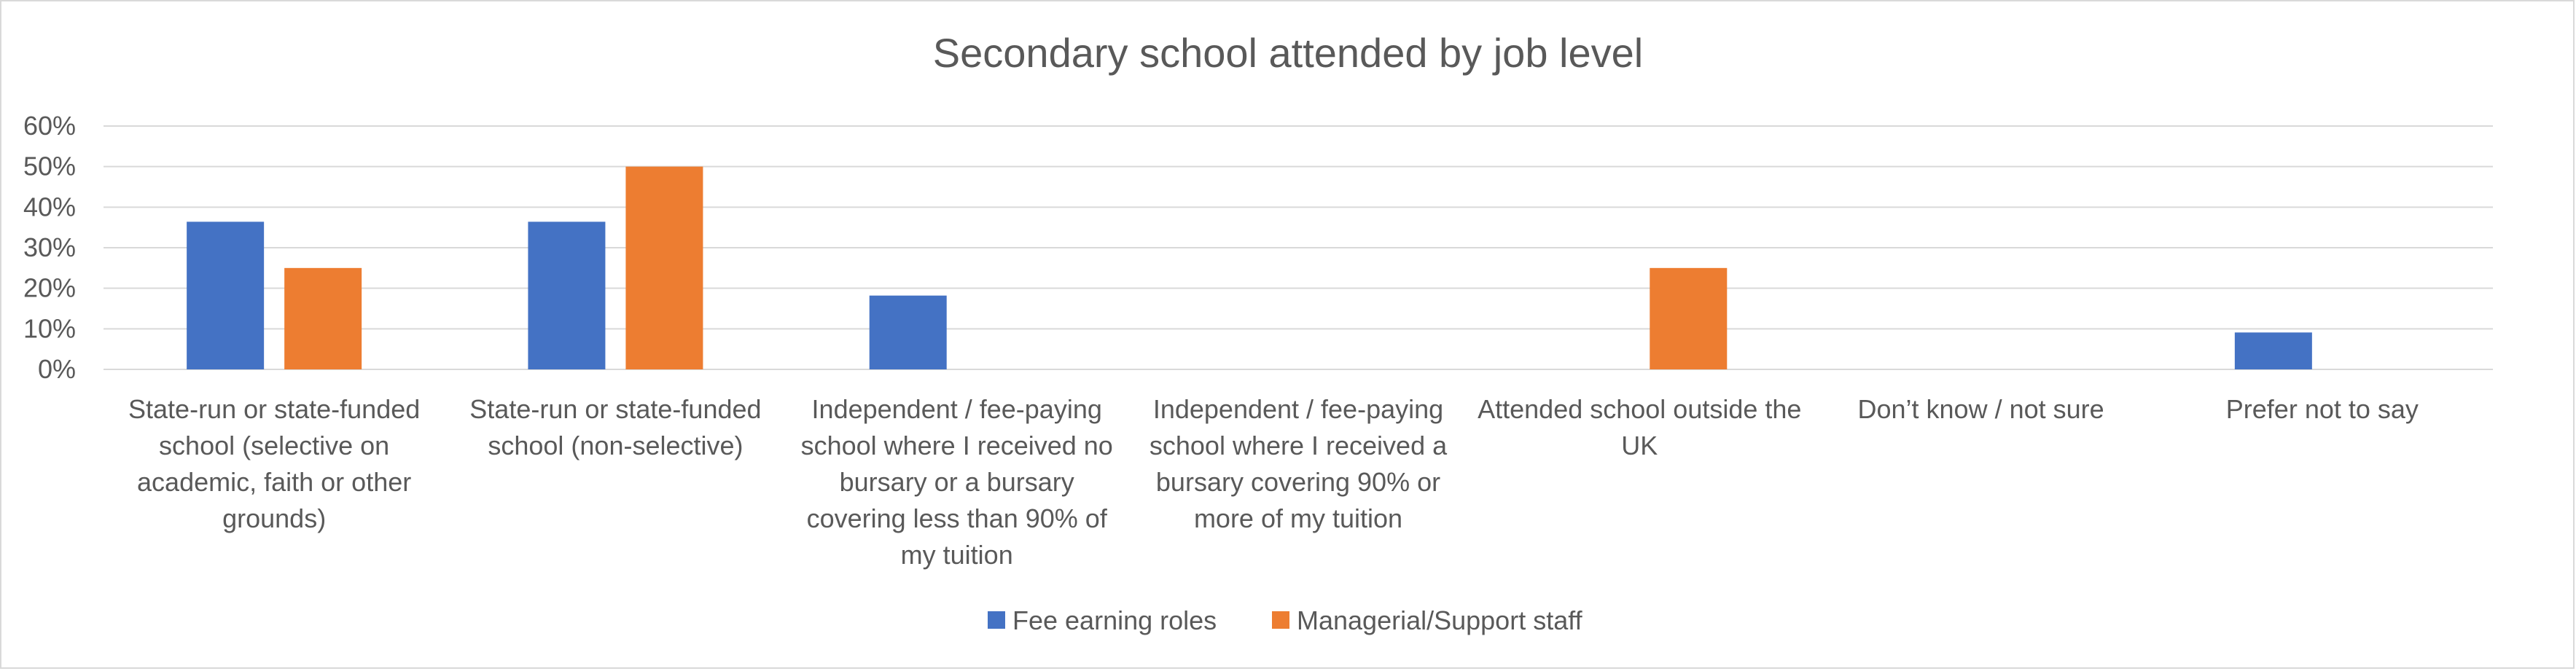 The width and height of the screenshot is (2576, 671). What do you see at coordinates (49, 288) in the screenshot?
I see `y-tick-label: 20%` at bounding box center [49, 288].